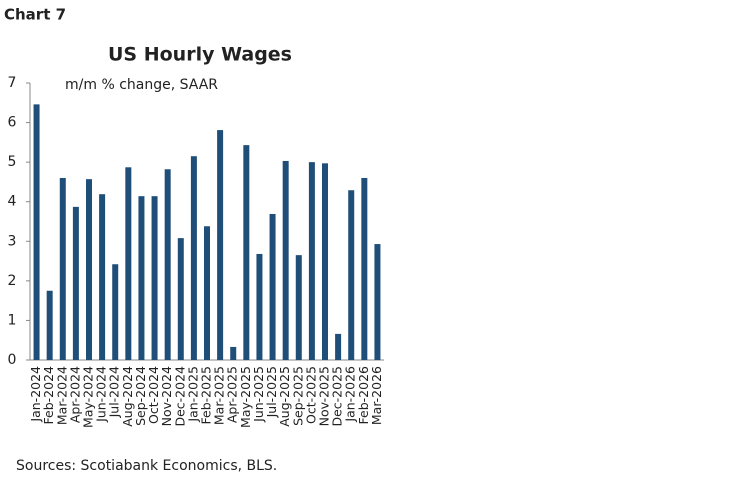 The image size is (748, 483). Describe the element at coordinates (61, 395) in the screenshot. I see `x-tick-label: Mar-2024` at that location.